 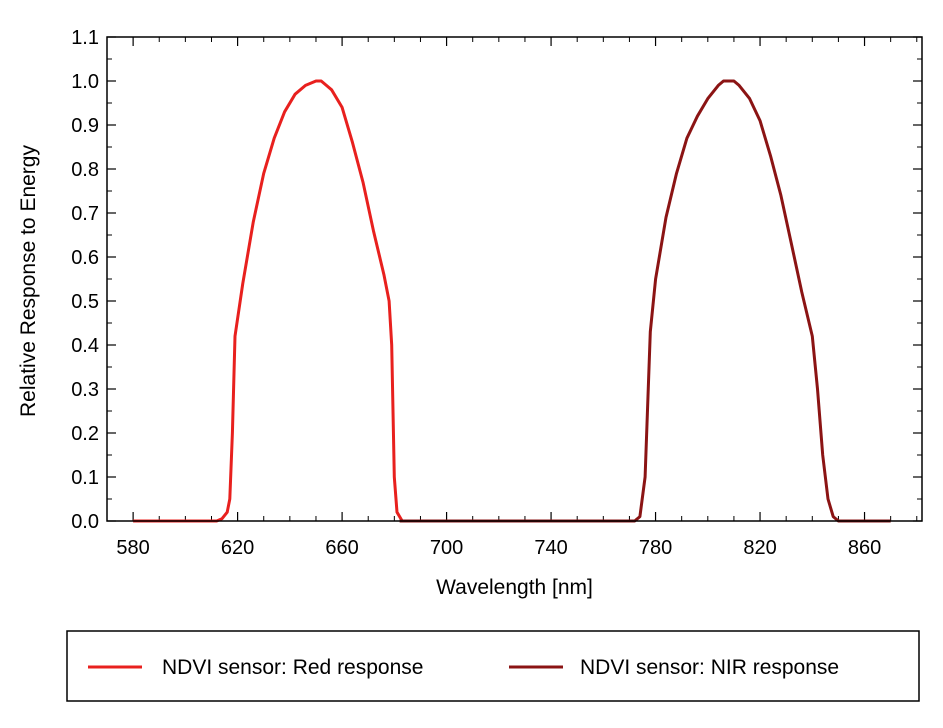 I want to click on x-tick-label: 700, so click(x=446, y=548).